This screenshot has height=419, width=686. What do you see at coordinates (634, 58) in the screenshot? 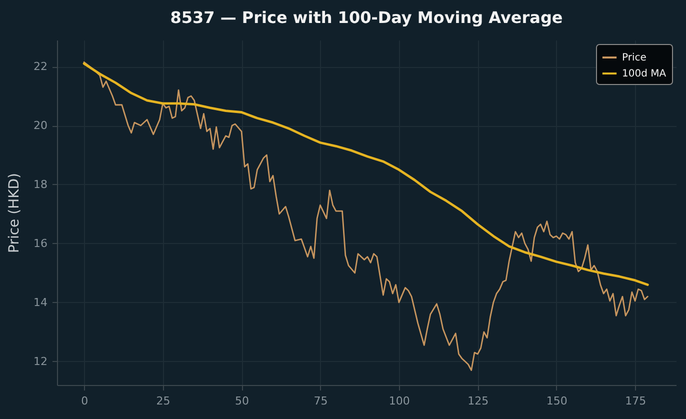
I see `legend-label: Price` at bounding box center [634, 58].